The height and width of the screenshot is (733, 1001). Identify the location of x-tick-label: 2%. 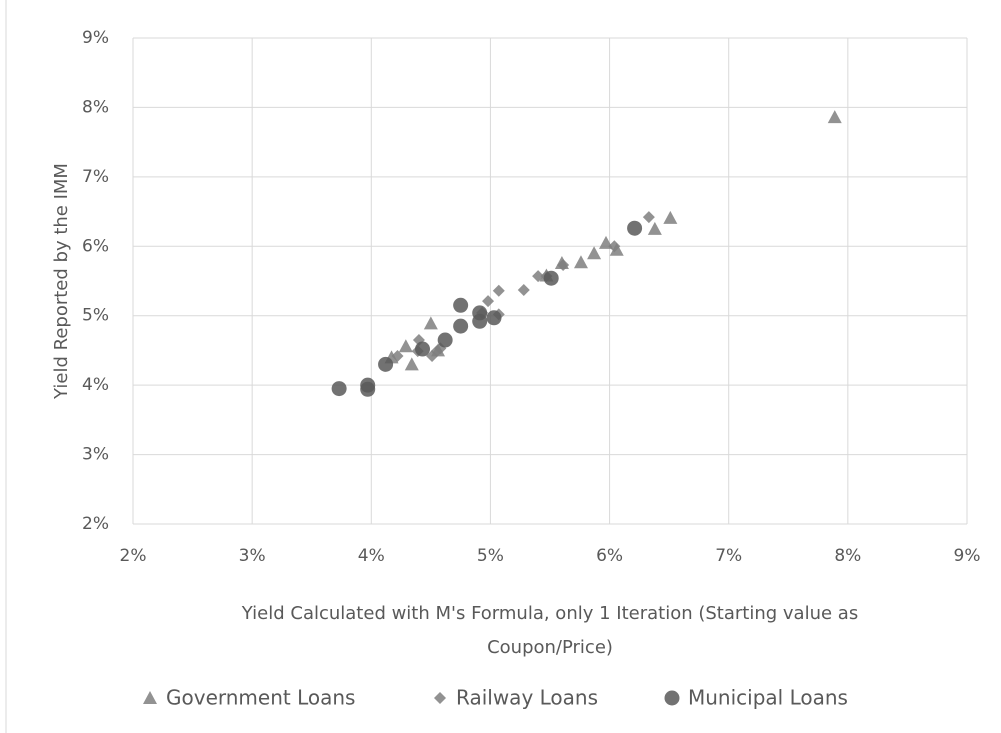
(133, 556).